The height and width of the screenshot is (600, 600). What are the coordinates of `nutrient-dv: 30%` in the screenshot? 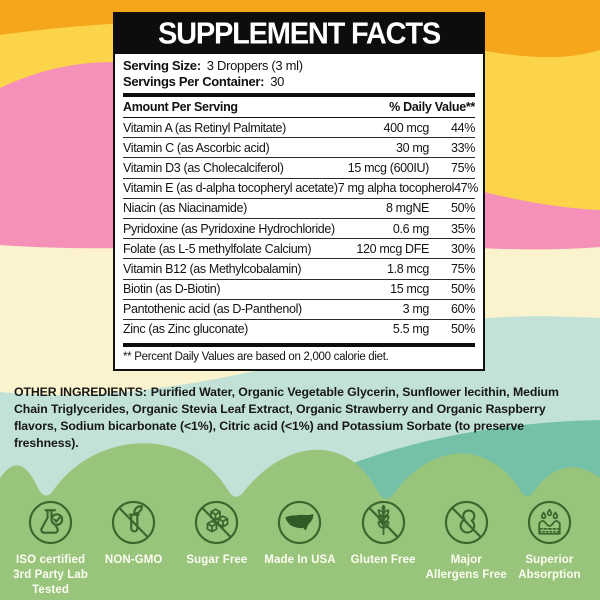 It's located at (463, 248).